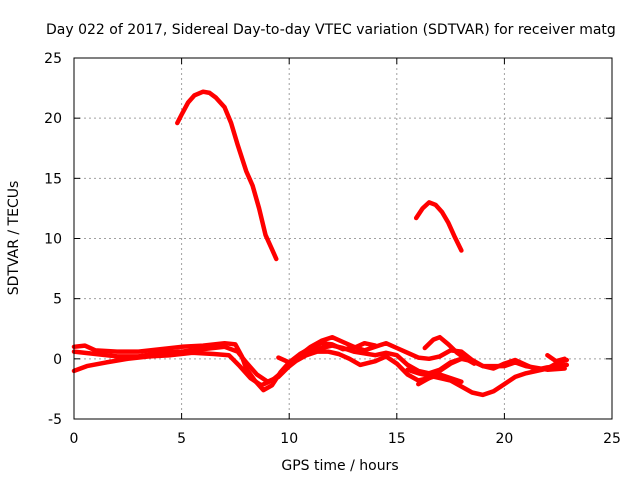 The image size is (640, 480). What do you see at coordinates (57, 300) in the screenshot?
I see `y-tick-label: 5` at bounding box center [57, 300].